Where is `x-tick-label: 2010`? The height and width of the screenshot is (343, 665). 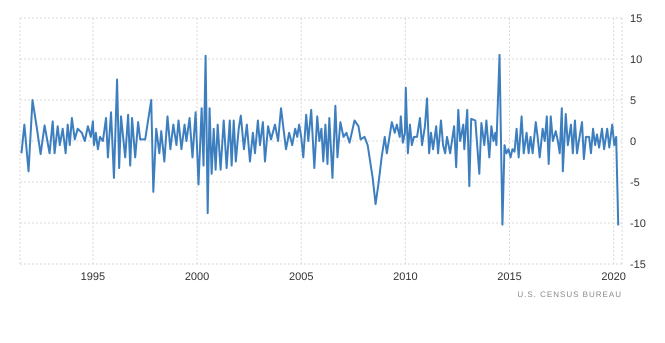
x-tick-label: 2010 is located at coordinates (405, 276).